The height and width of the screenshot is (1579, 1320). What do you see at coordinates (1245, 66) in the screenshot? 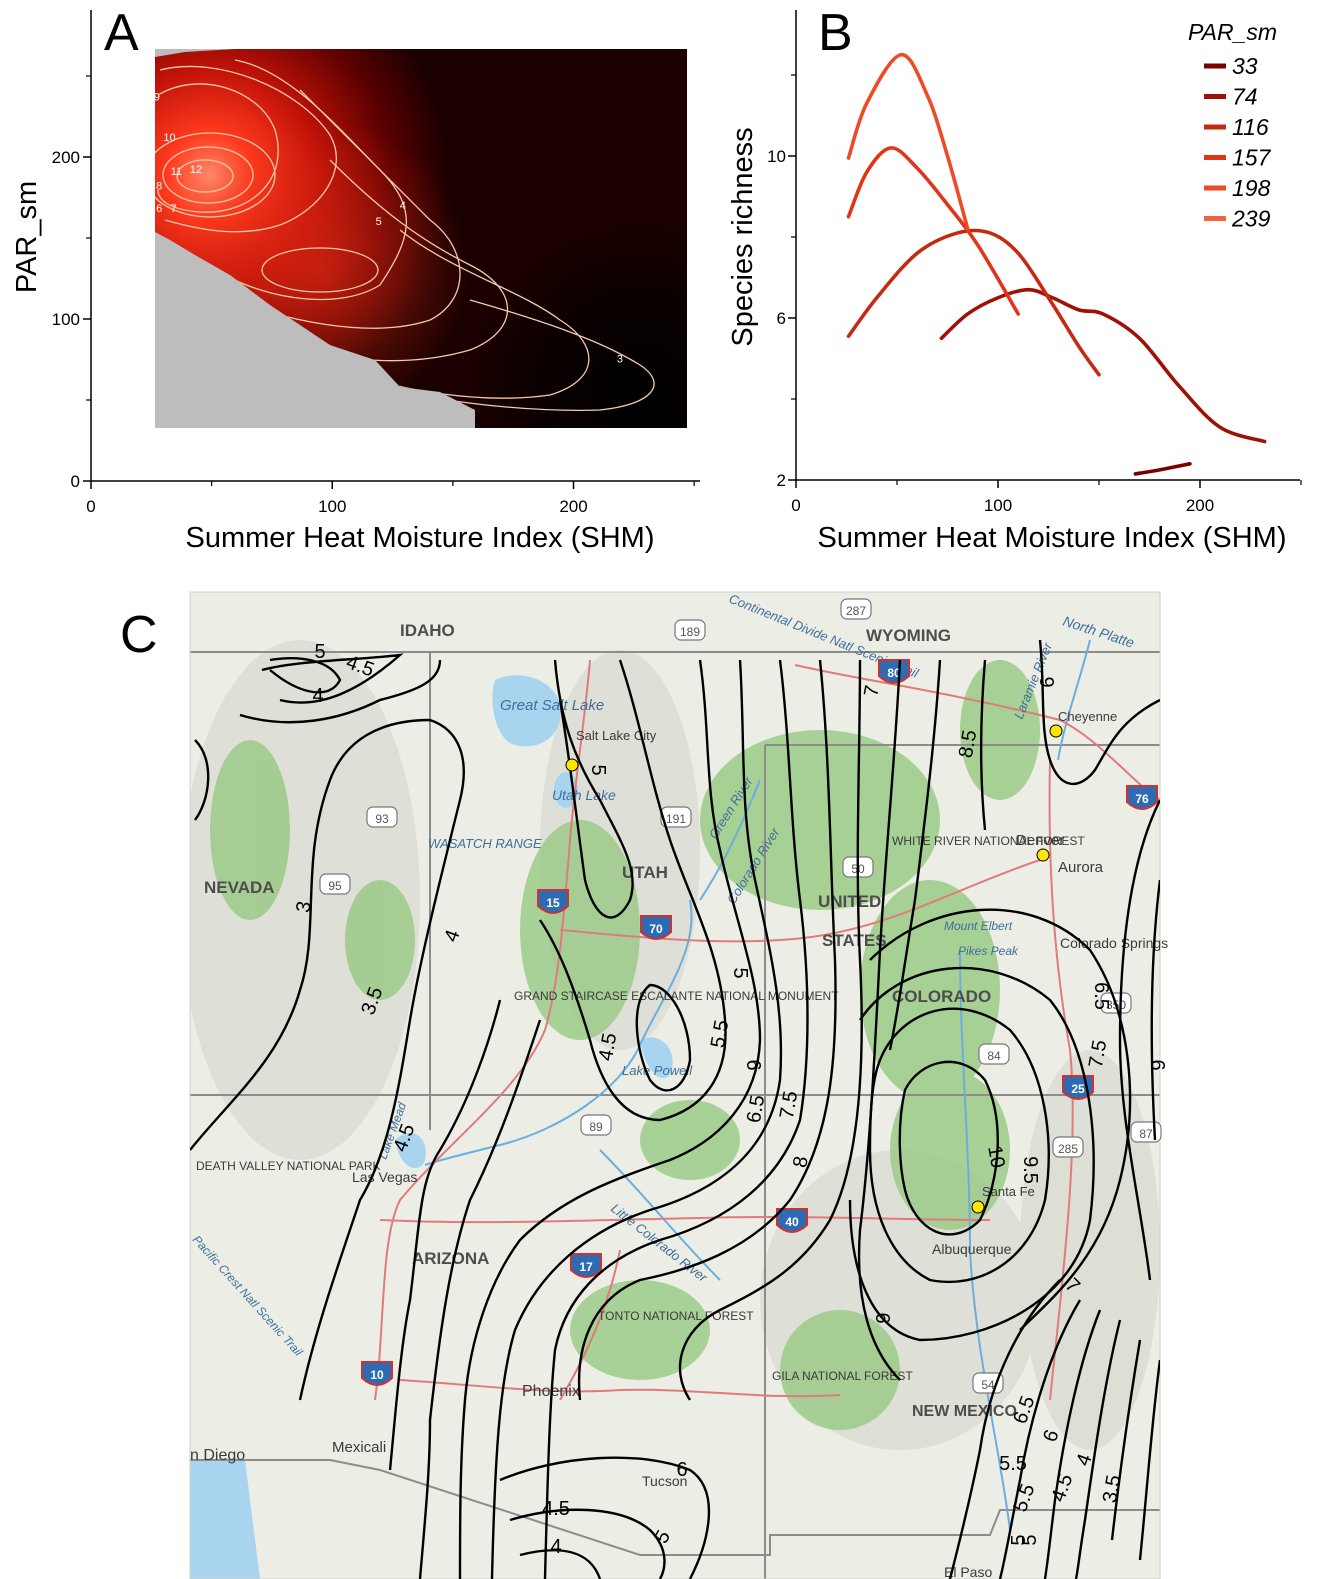
I see `legend-label: 33` at bounding box center [1245, 66].